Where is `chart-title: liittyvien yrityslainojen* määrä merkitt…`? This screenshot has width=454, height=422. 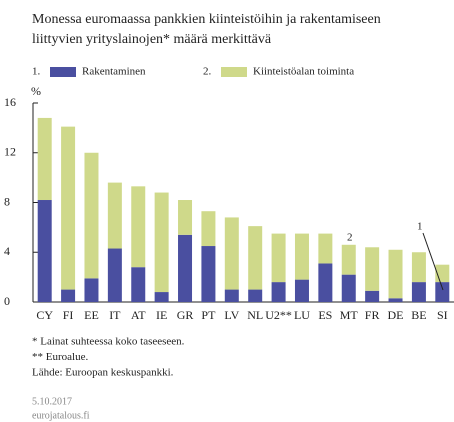
chart-title: liittyvien yrityslainojen* määrä merkitt… is located at coordinates (152, 39).